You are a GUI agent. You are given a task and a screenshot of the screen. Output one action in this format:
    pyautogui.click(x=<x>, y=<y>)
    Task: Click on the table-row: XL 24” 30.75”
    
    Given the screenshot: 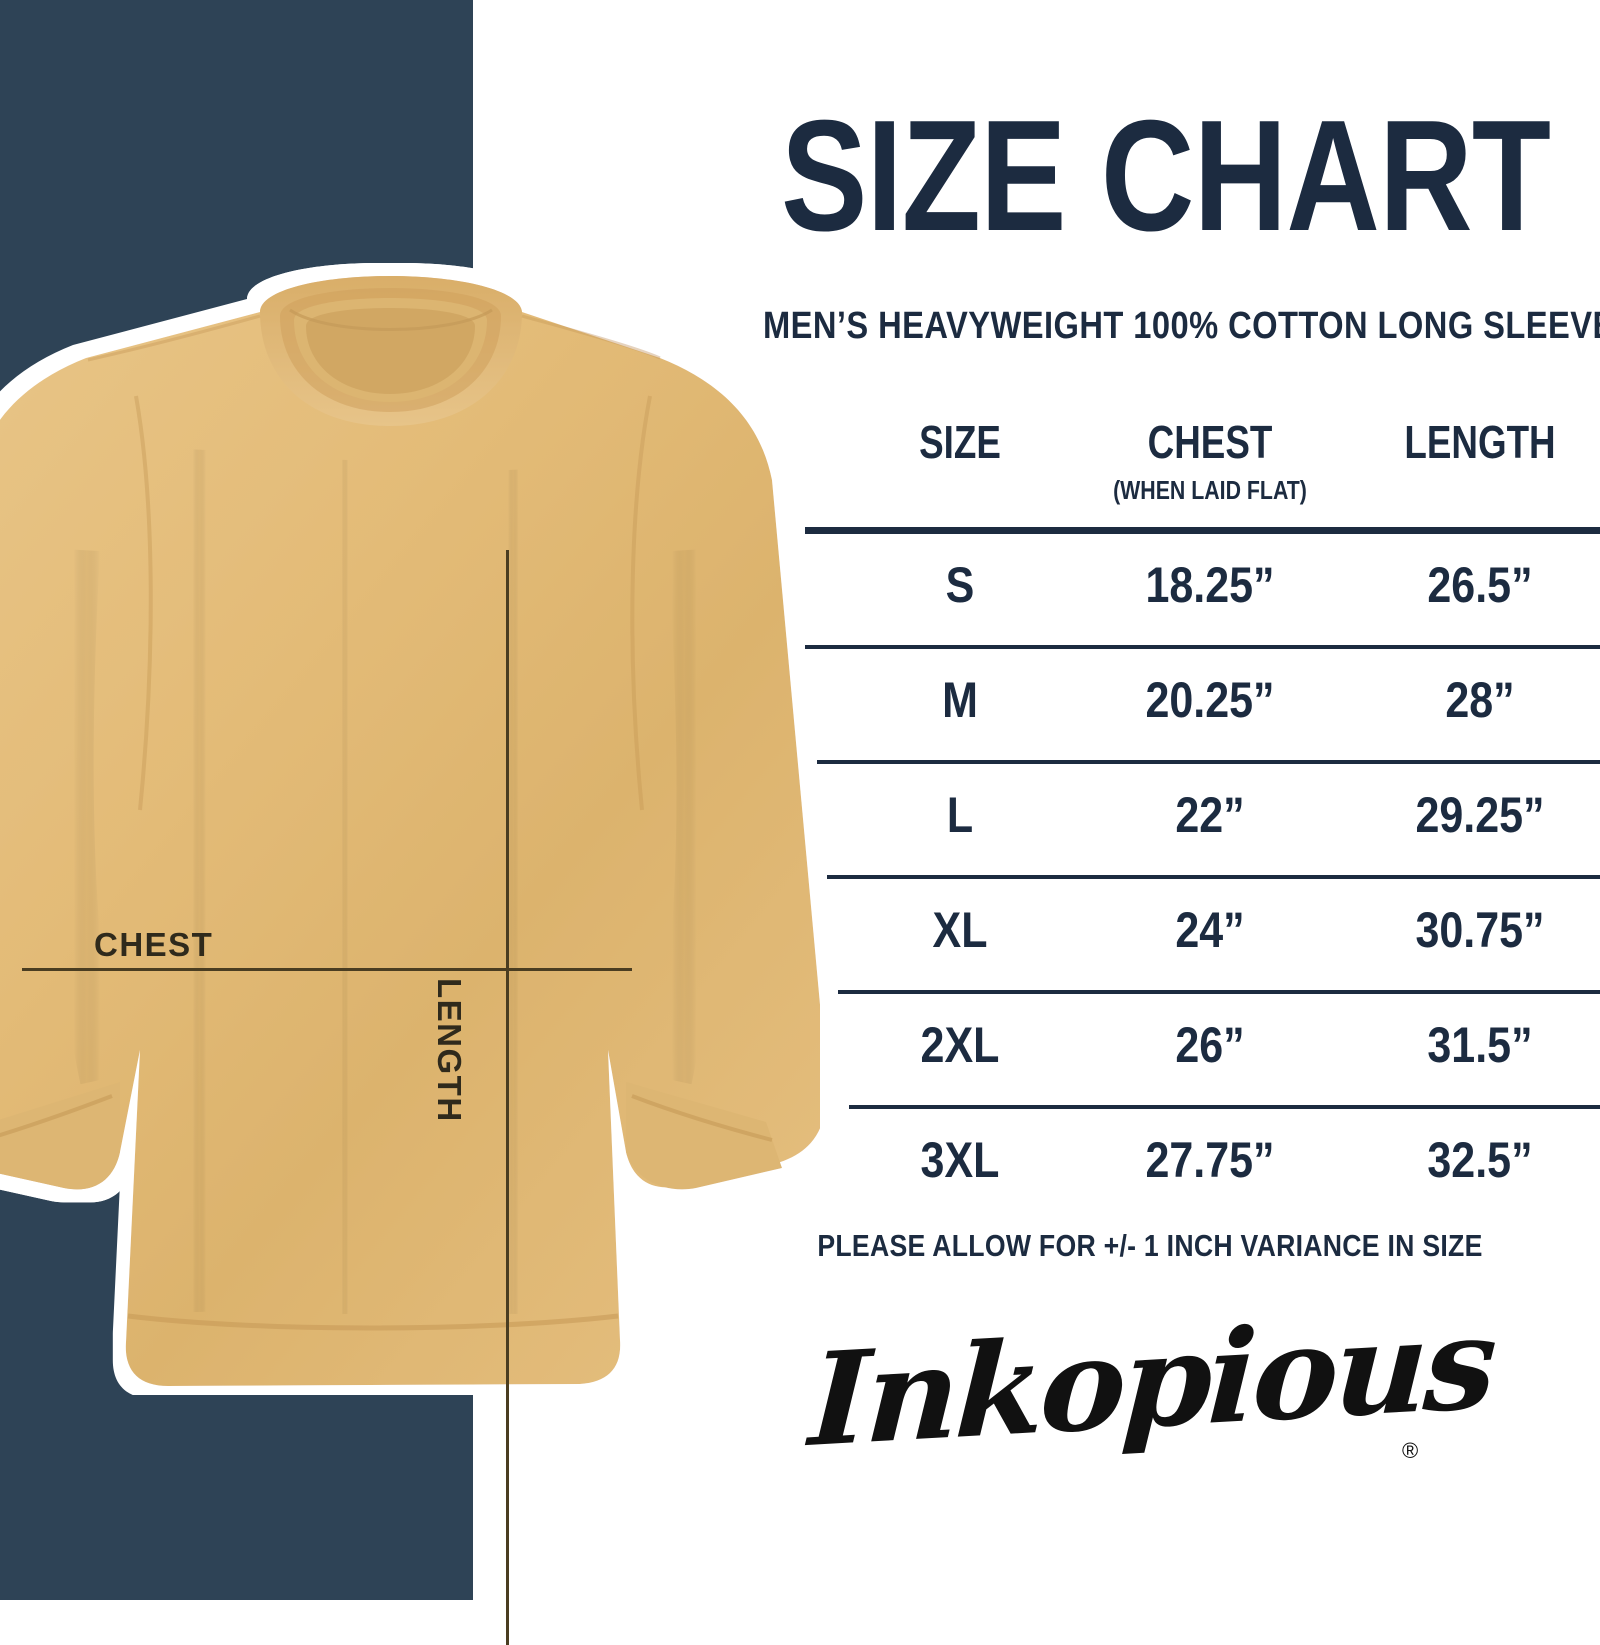 What is the action you would take?
    pyautogui.click(x=1202, y=936)
    